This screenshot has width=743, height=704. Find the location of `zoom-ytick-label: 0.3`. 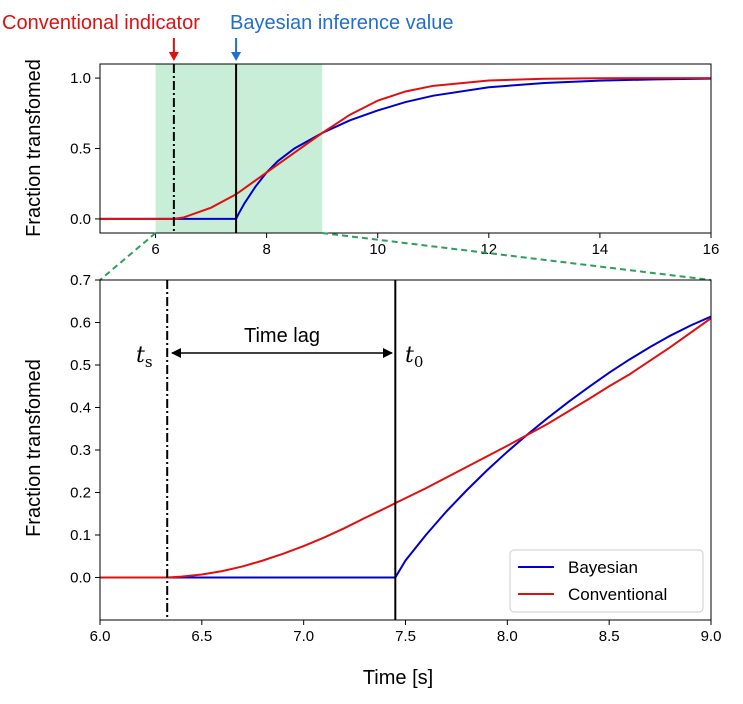

zoom-ytick-label: 0.3 is located at coordinates (80, 450).